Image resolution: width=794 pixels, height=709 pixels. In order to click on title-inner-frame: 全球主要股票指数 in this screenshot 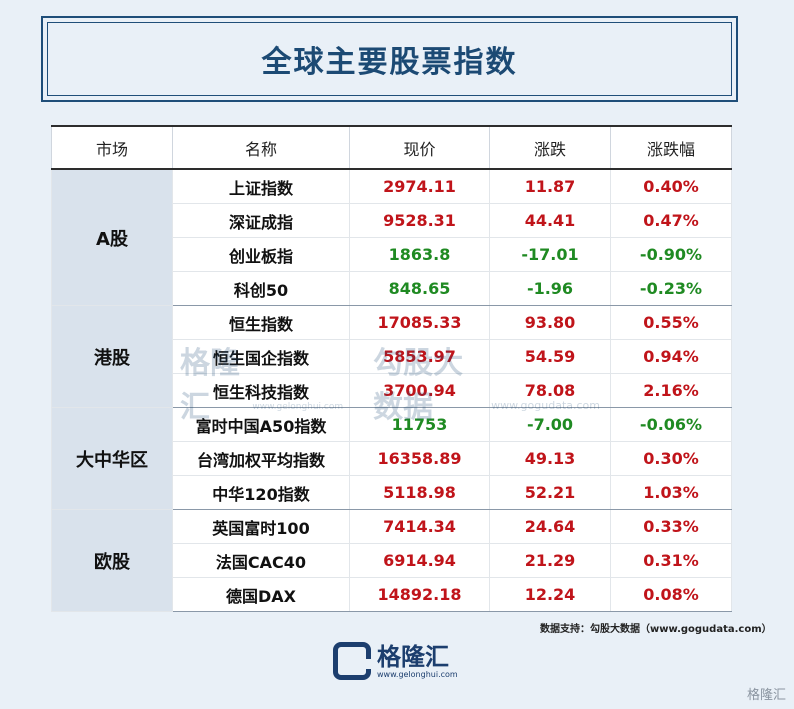, I will do `click(389, 59)`.